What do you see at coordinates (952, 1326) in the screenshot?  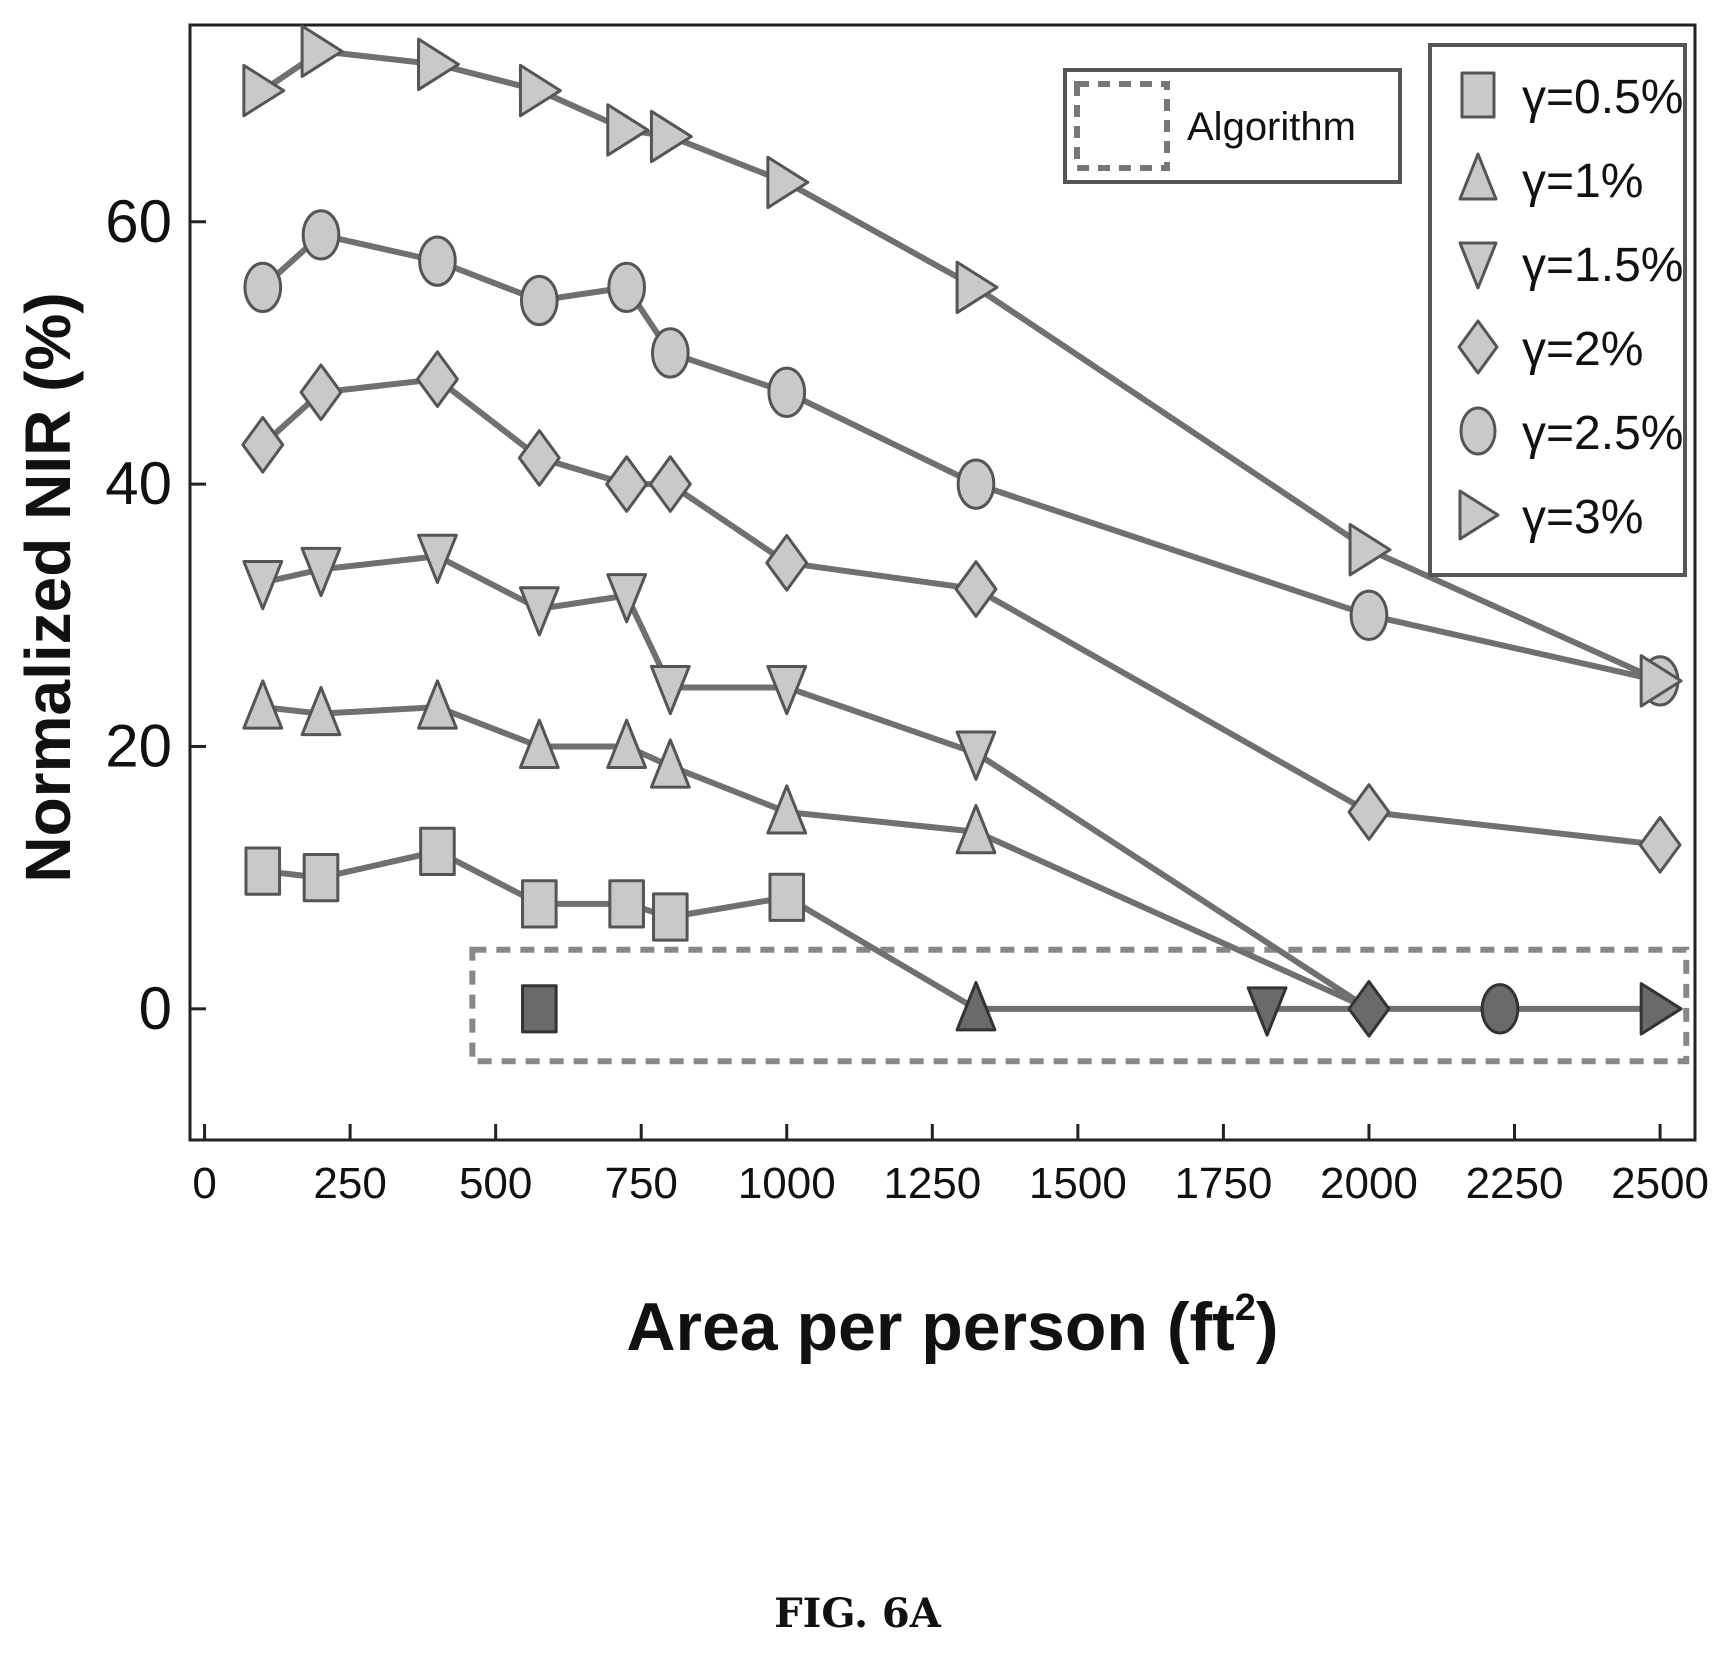 I see `x-axis-label: Area per person (ft2)` at bounding box center [952, 1326].